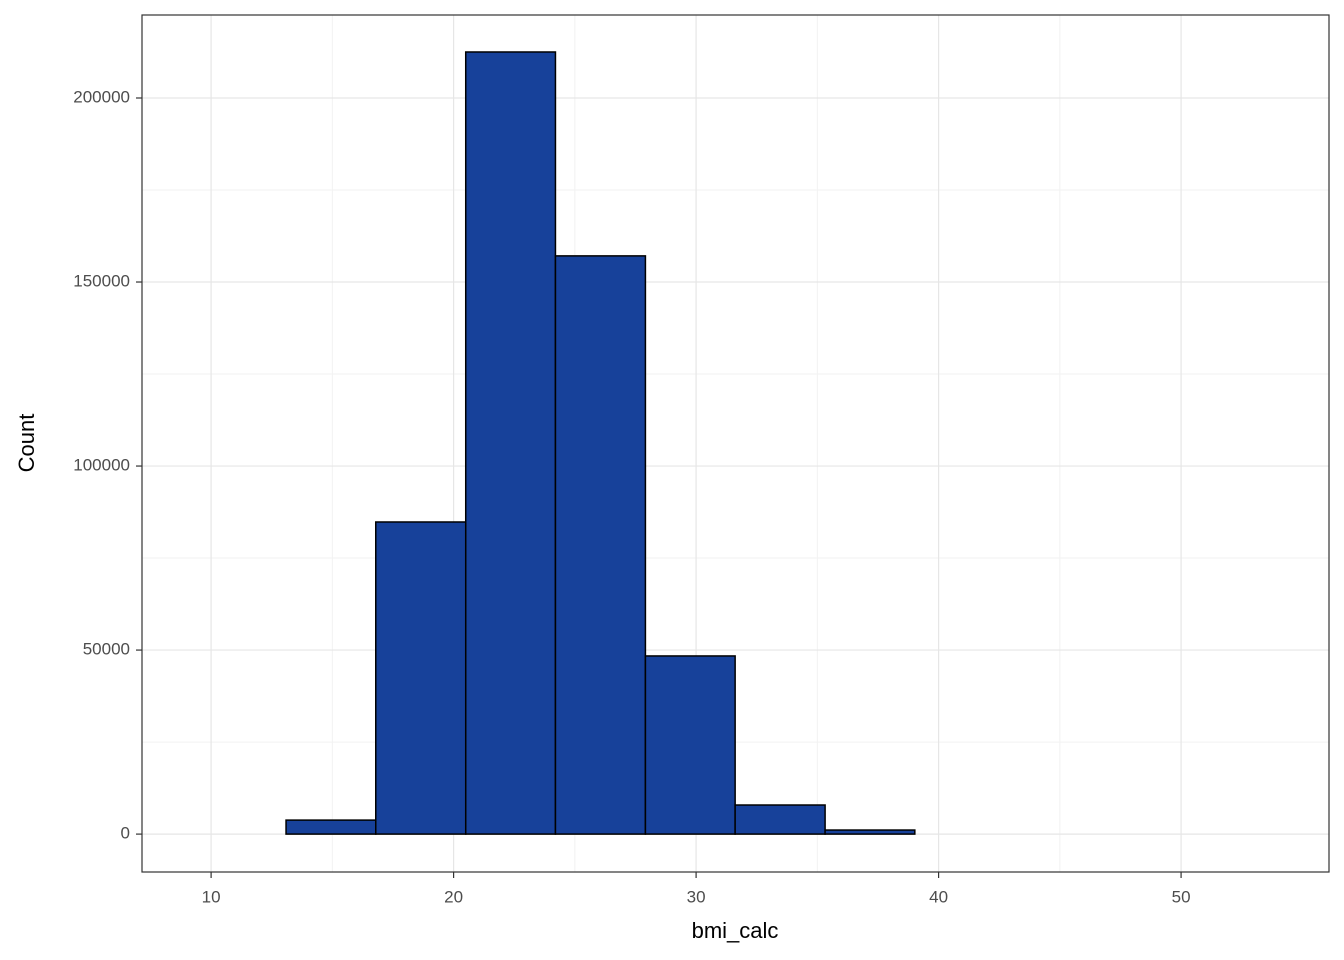  Describe the element at coordinates (101, 281) in the screenshot. I see `y-tick-label: 150000` at that location.